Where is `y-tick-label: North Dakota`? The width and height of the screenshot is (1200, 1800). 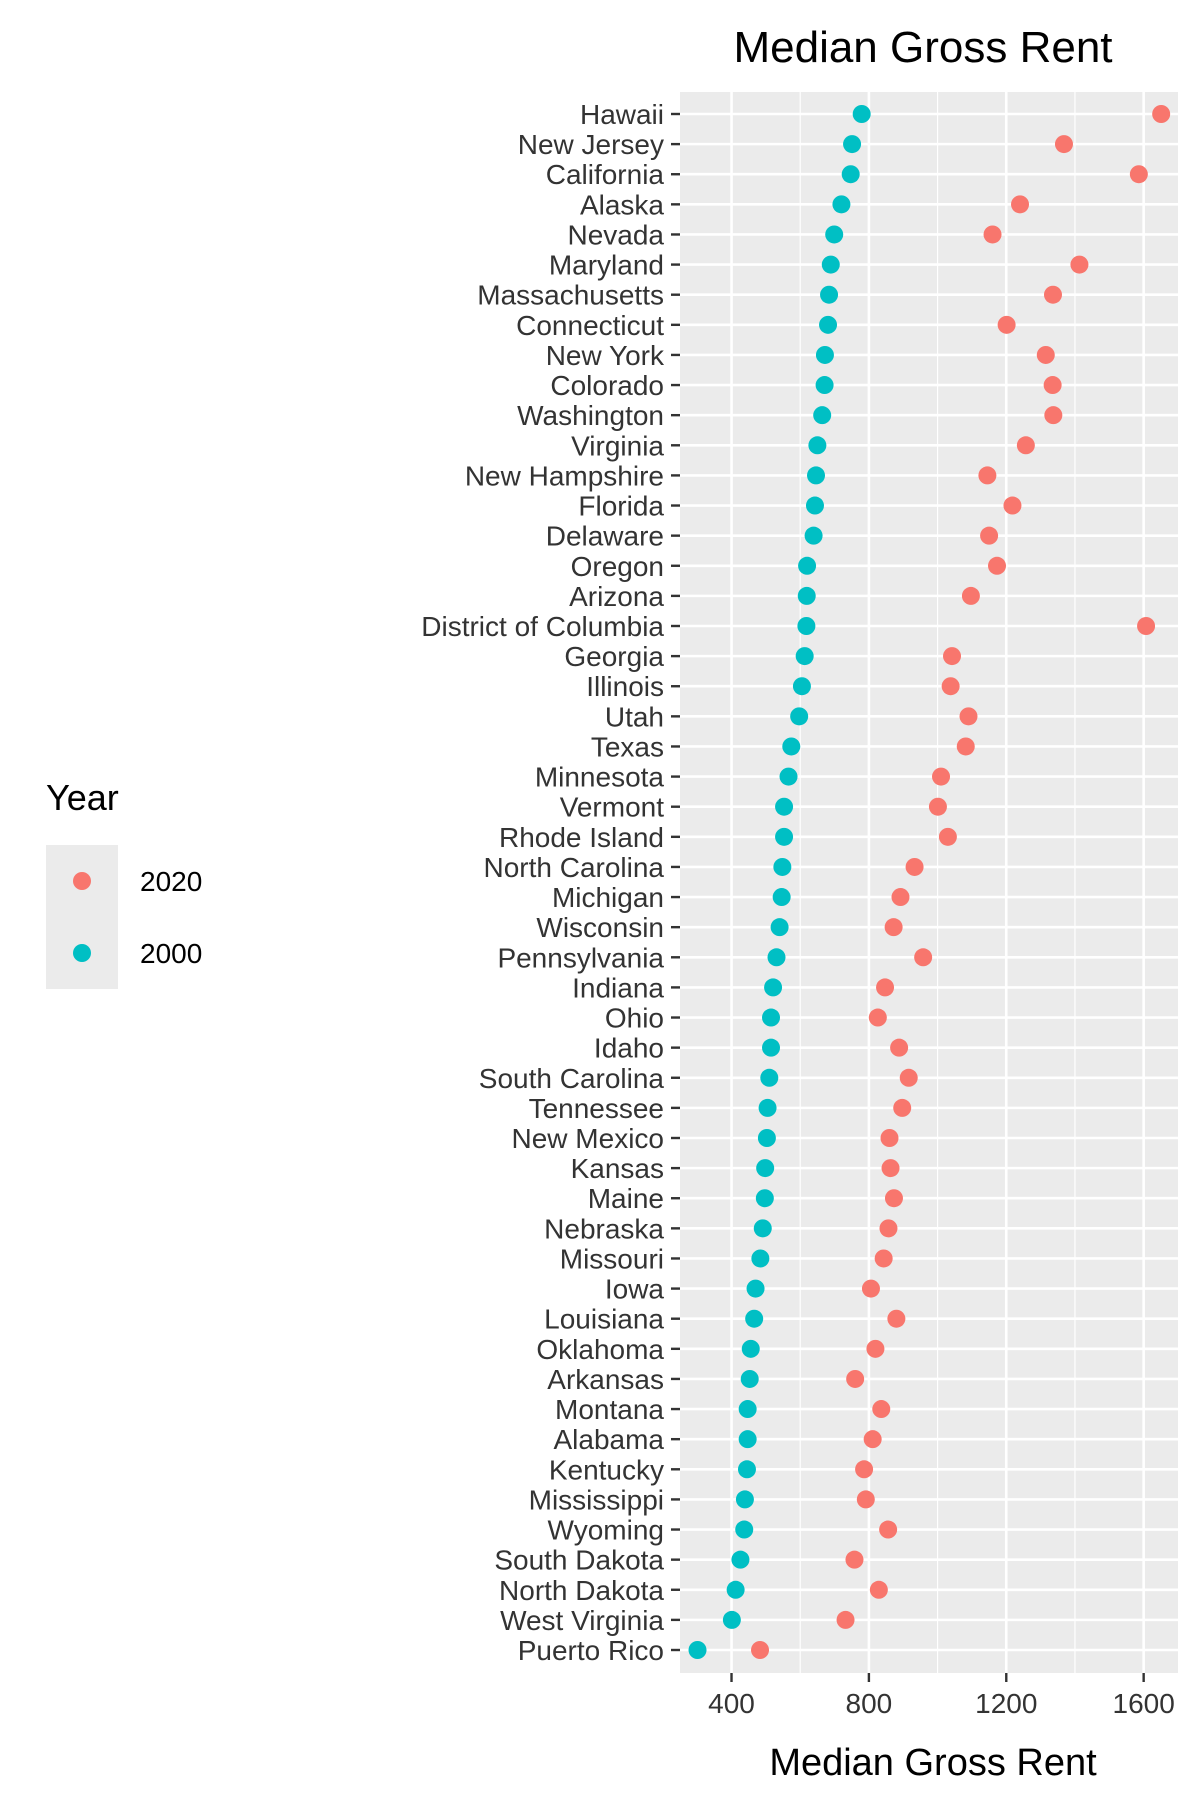 y-tick-label: North Dakota is located at coordinates (581, 1590).